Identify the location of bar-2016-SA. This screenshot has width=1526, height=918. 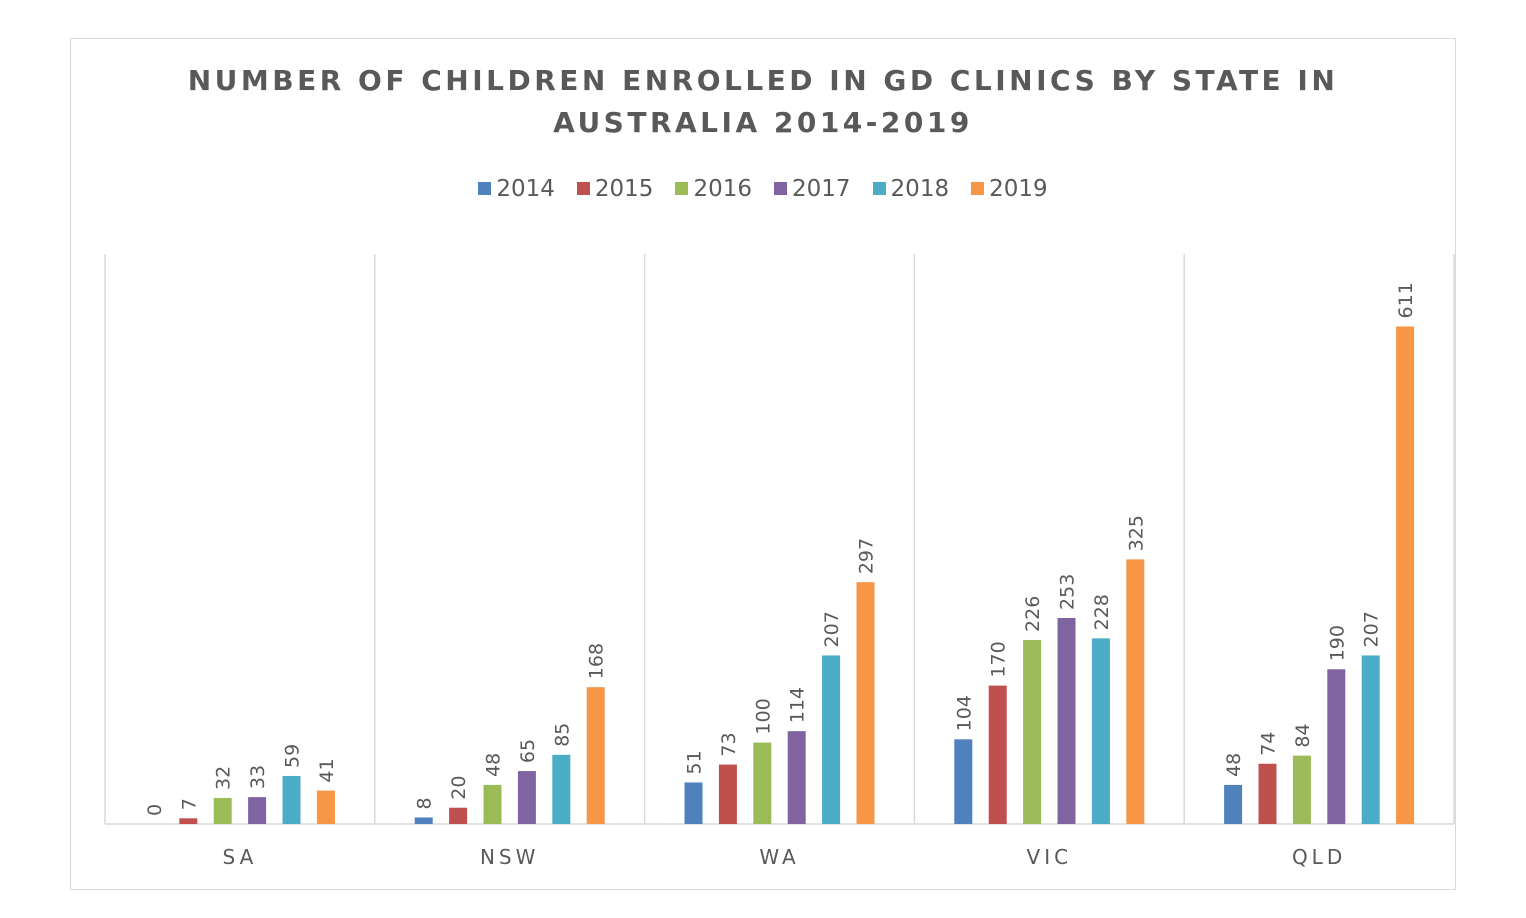
(222, 810).